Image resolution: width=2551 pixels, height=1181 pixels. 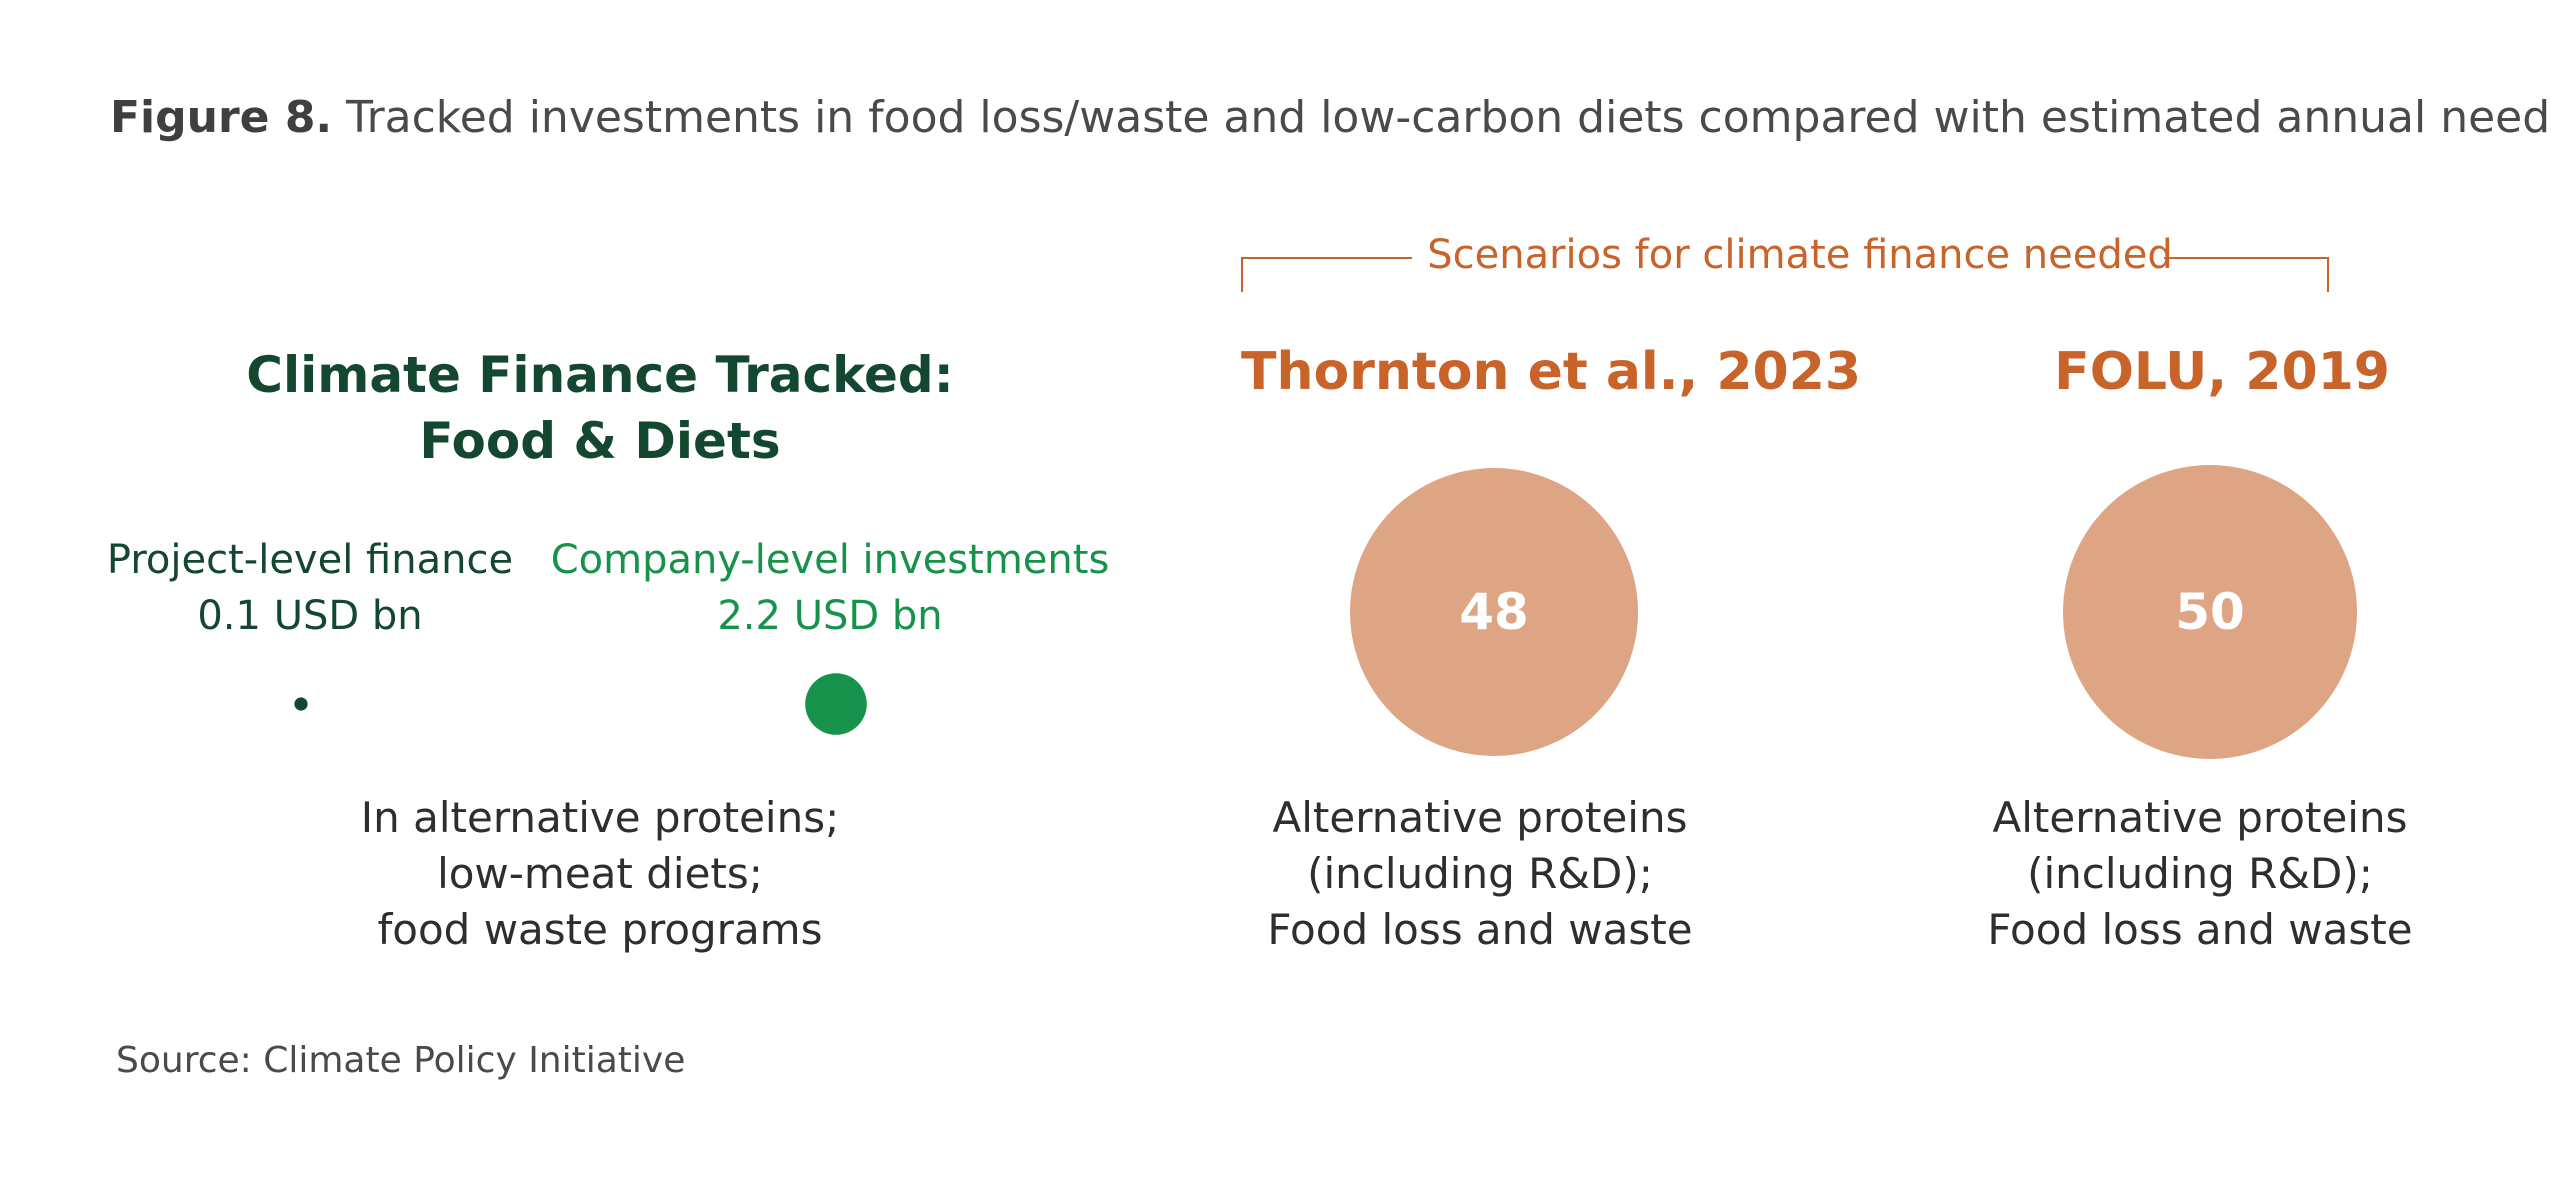 I want to click on thornton-value-label: 48, so click(x=1494, y=612).